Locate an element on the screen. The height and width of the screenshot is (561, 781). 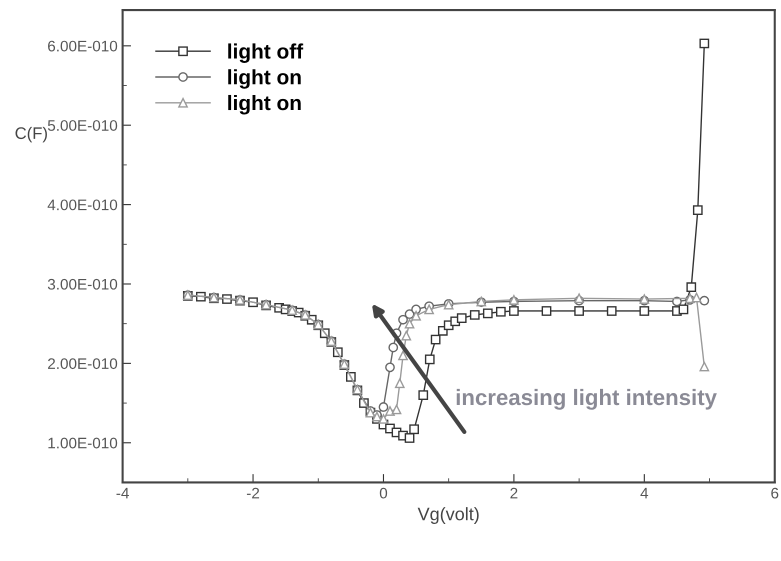
y-tick-label: 5.00E-010 is located at coordinates (83, 125).